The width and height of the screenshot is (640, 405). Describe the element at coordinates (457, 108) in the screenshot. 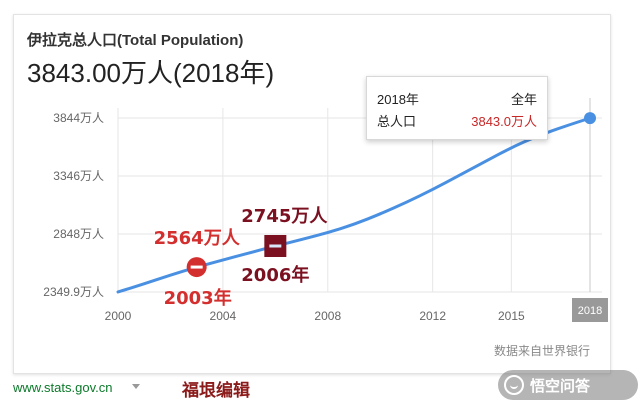

I see `data-tooltip: 2018年 全年 总人口 3843.0万人` at that location.